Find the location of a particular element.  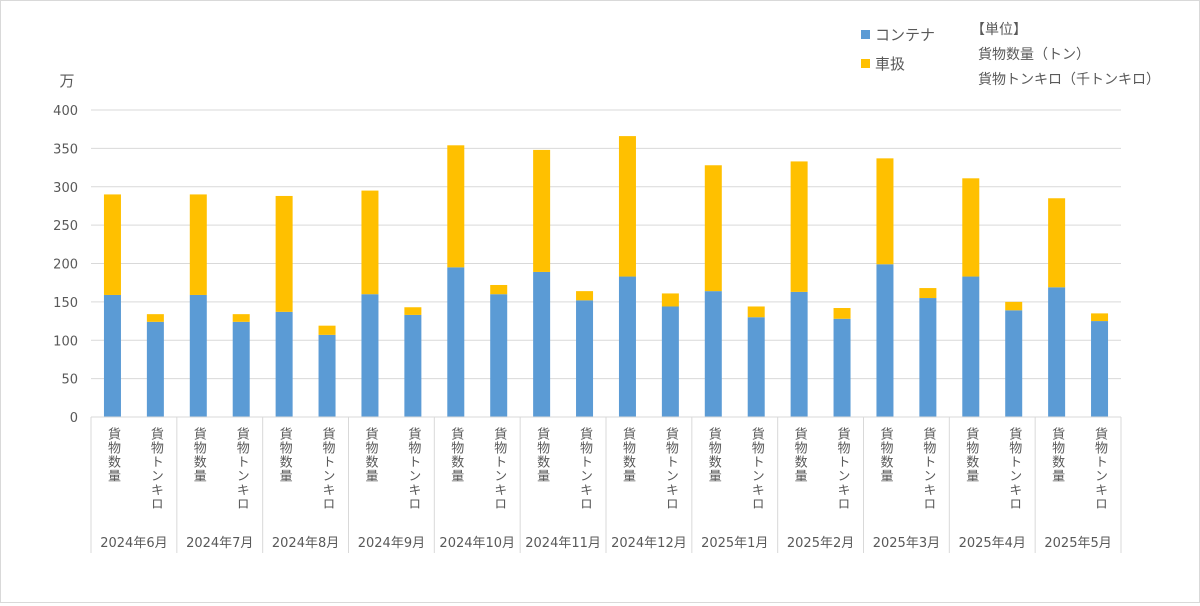

x-group-label: 2024年9月 is located at coordinates (391, 543).